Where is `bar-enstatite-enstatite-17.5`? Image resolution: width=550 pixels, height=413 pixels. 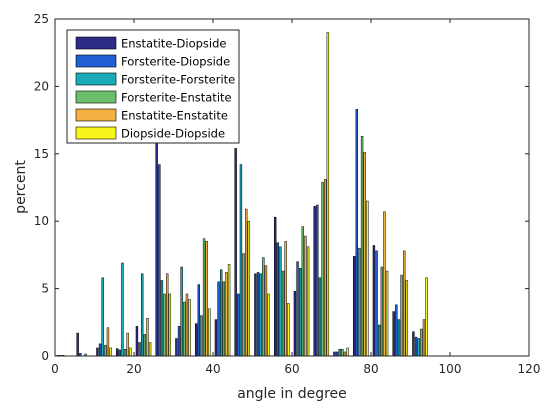
bar-enstatite-enstatite-17.5 is located at coordinates (127, 344).